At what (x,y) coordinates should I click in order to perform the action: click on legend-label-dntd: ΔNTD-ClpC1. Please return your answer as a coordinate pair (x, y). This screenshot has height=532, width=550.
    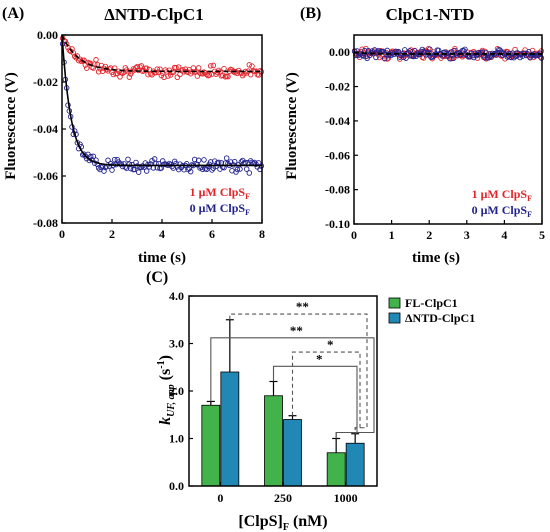
    Looking at the image, I should click on (440, 318).